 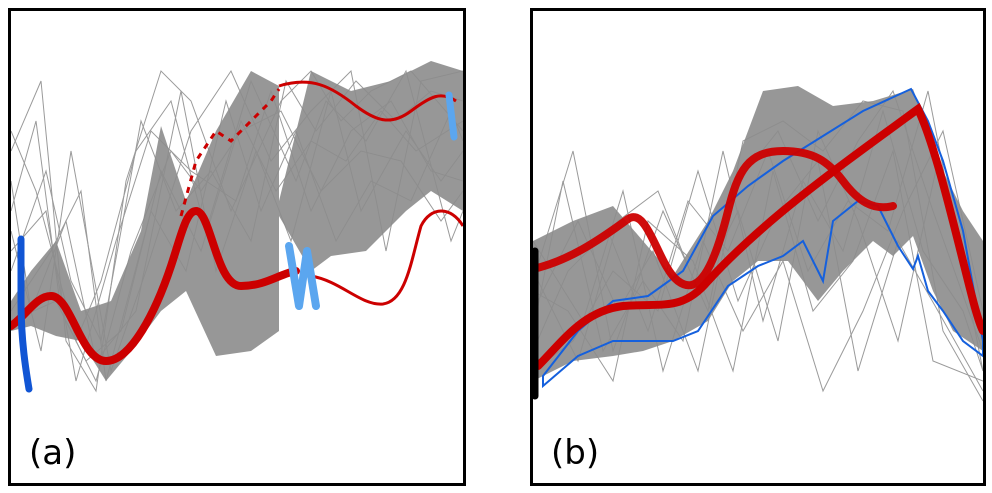 What do you see at coordinates (230, 152) in the screenshot?
I see `dotted-connector` at bounding box center [230, 152].